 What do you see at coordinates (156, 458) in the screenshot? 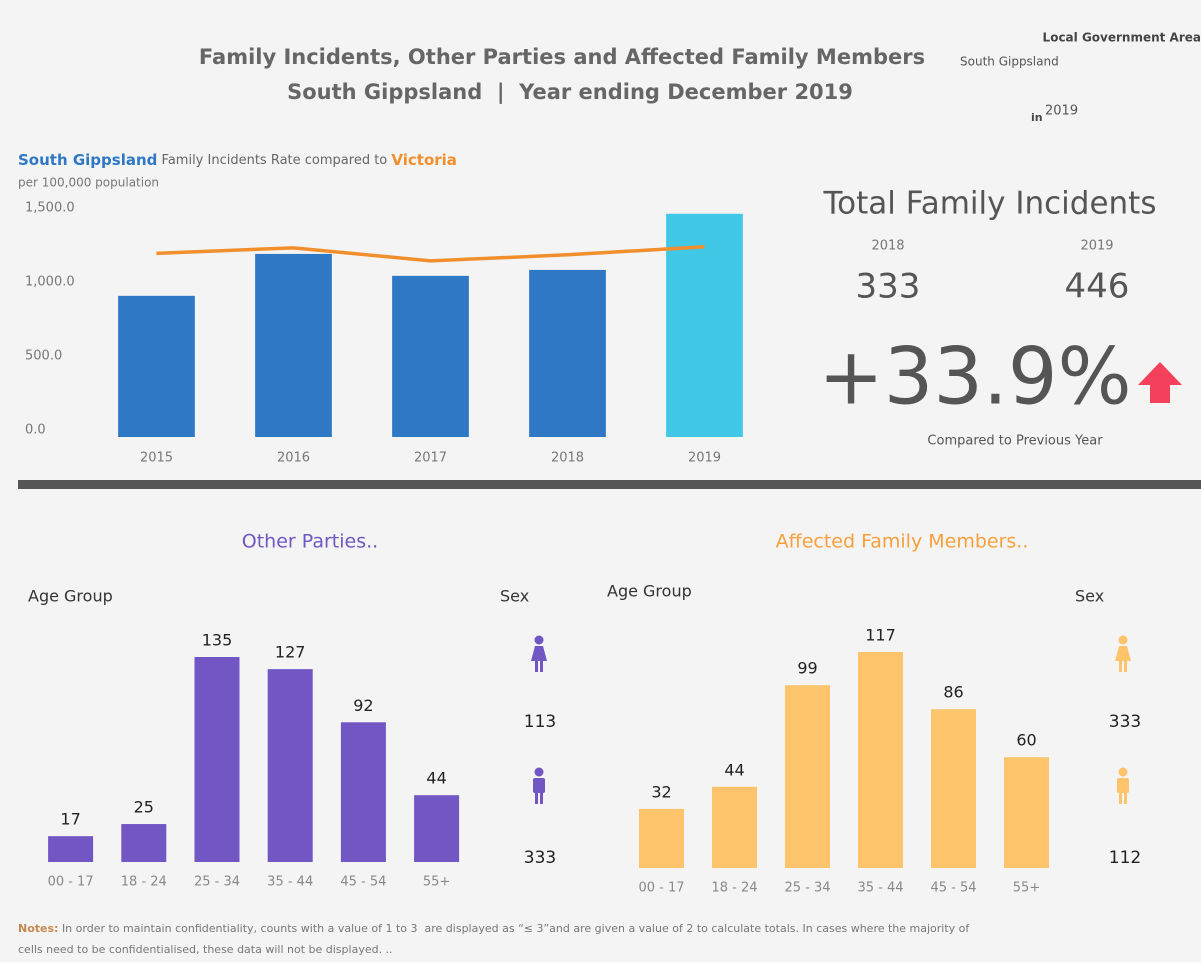
I see `x-tick-label: 2015` at bounding box center [156, 458].